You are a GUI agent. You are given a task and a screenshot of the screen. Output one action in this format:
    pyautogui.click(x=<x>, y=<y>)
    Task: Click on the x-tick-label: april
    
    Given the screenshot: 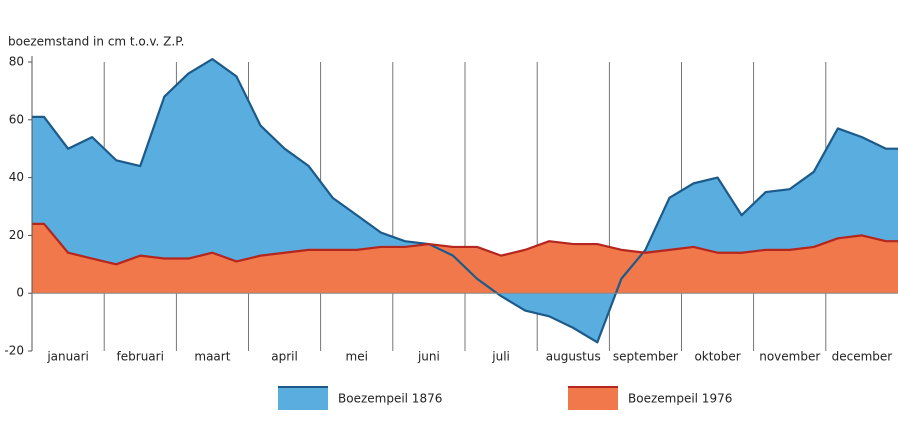 What is the action you would take?
    pyautogui.click(x=284, y=357)
    